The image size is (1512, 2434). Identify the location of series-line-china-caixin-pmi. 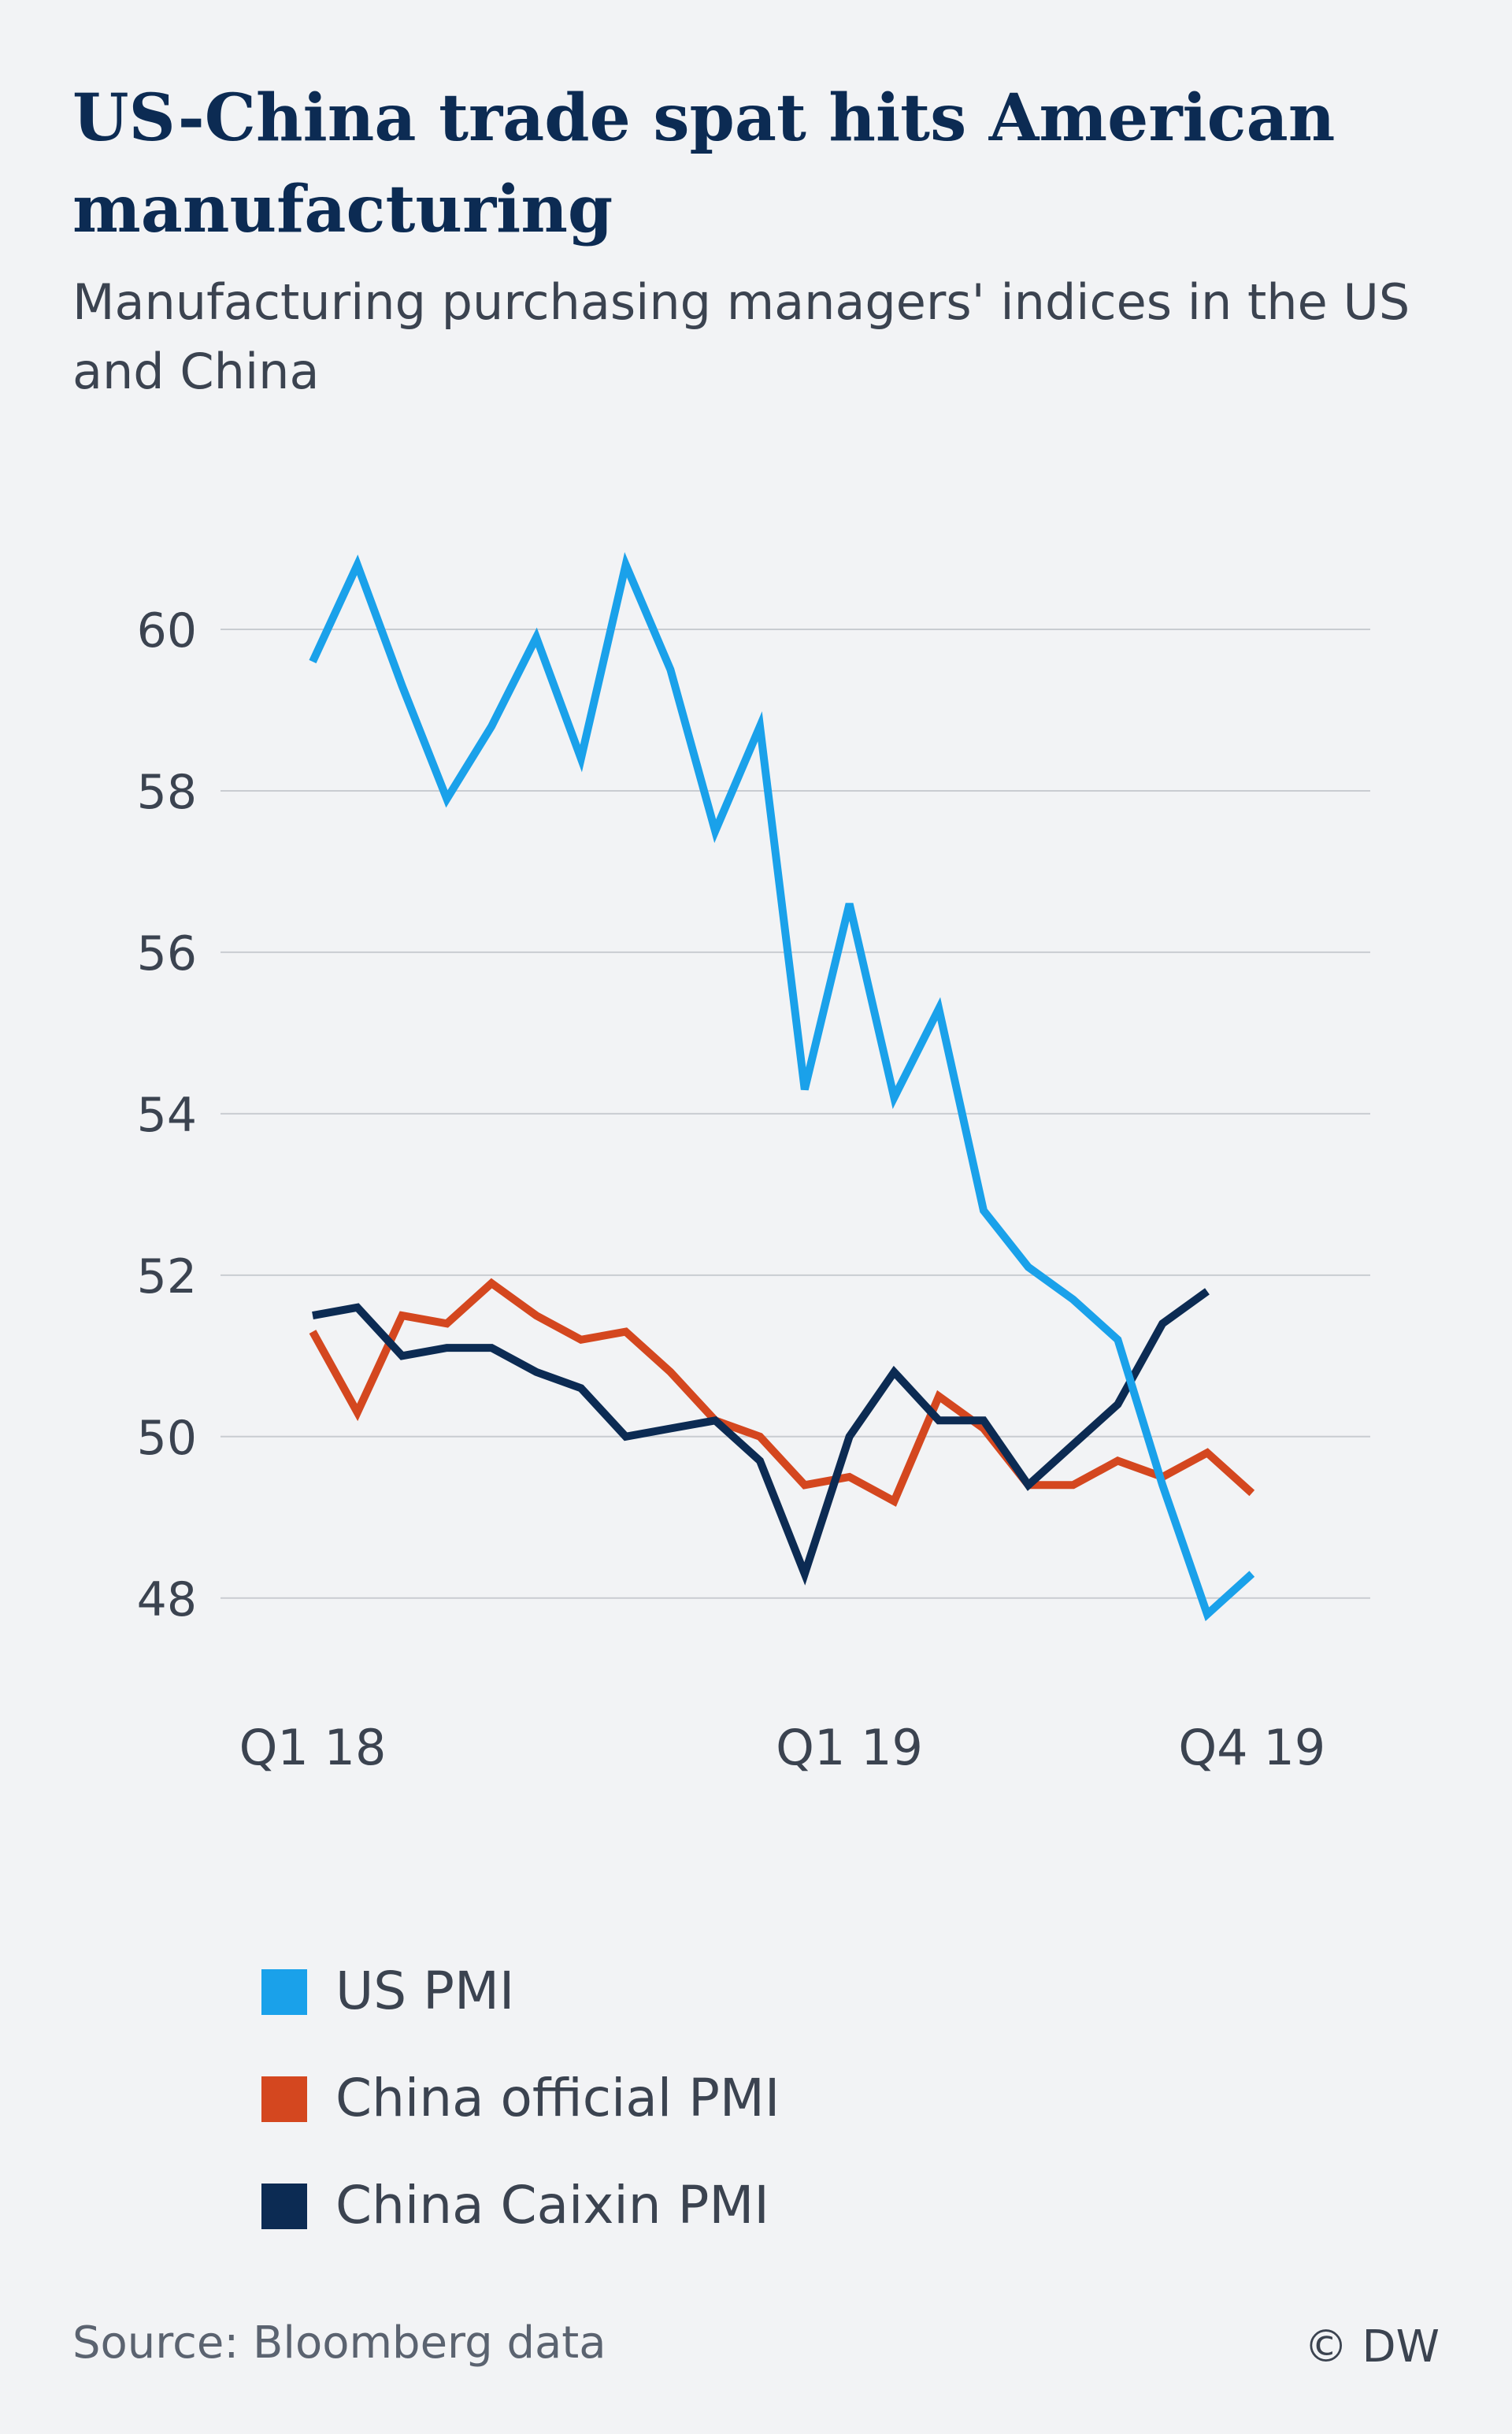
(761, 1437).